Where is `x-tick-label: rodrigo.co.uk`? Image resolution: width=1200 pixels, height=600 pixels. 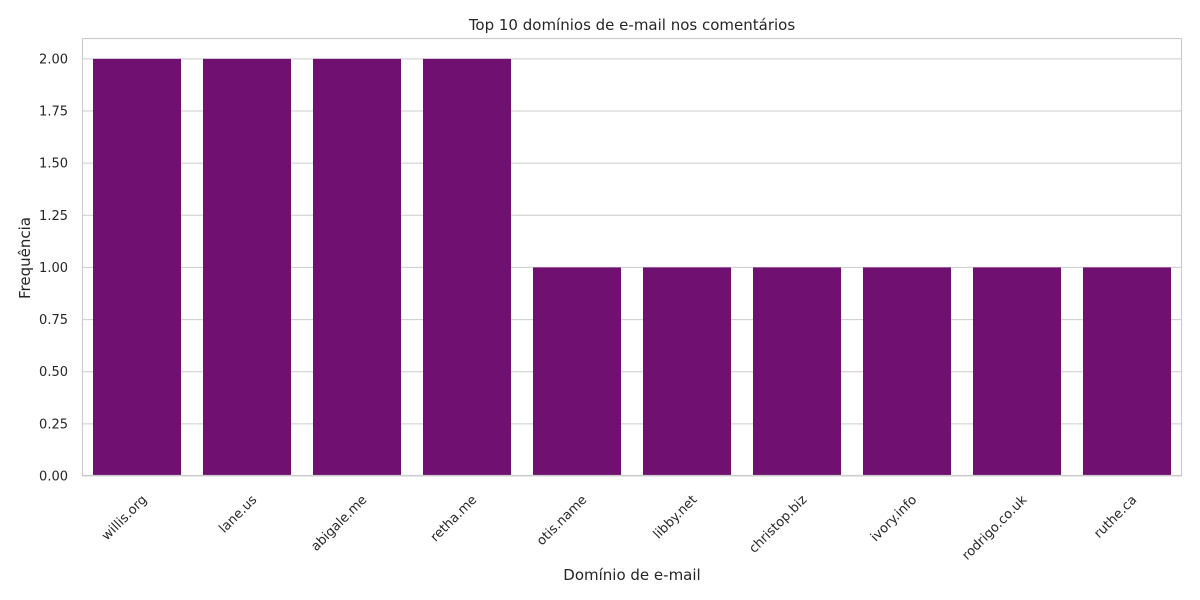 x-tick-label: rodrigo.co.uk is located at coordinates (994, 527).